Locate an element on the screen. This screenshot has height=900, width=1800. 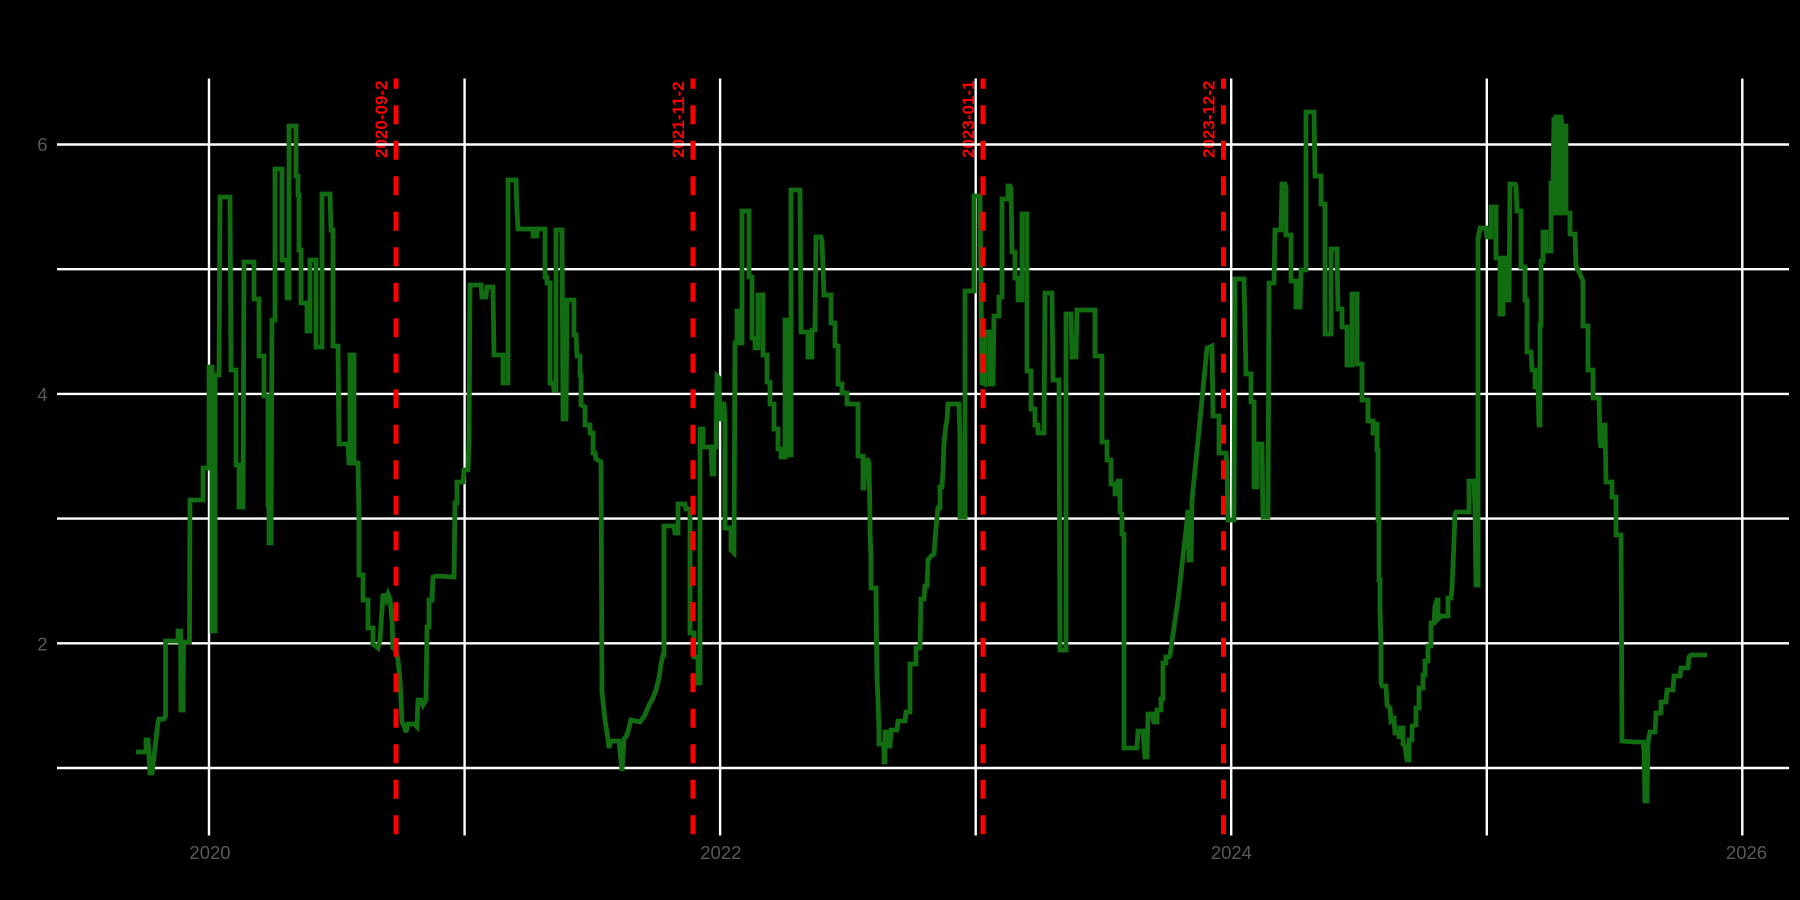
svg-text: 2023-12-2 is located at coordinates (1209, 119).